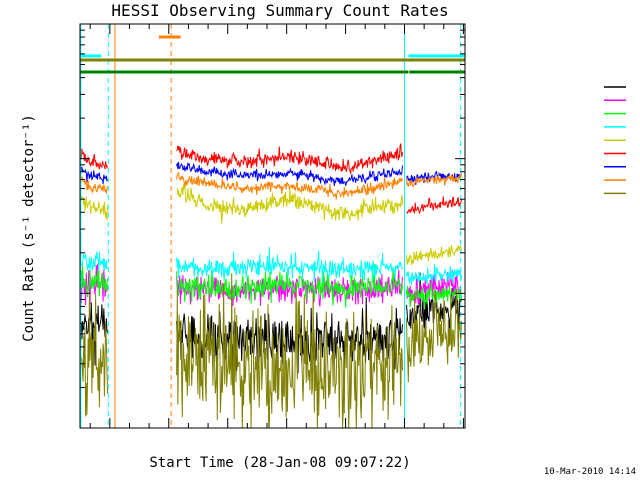 The height and width of the screenshot is (480, 640). Describe the element at coordinates (272, 54) in the screenshot. I see `mode-flags-group` at that location.